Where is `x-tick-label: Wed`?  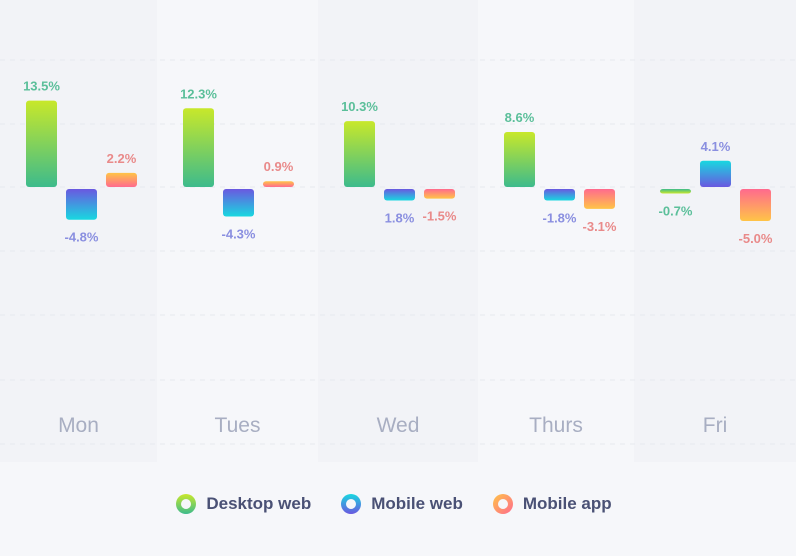 x-tick-label: Wed is located at coordinates (398, 425).